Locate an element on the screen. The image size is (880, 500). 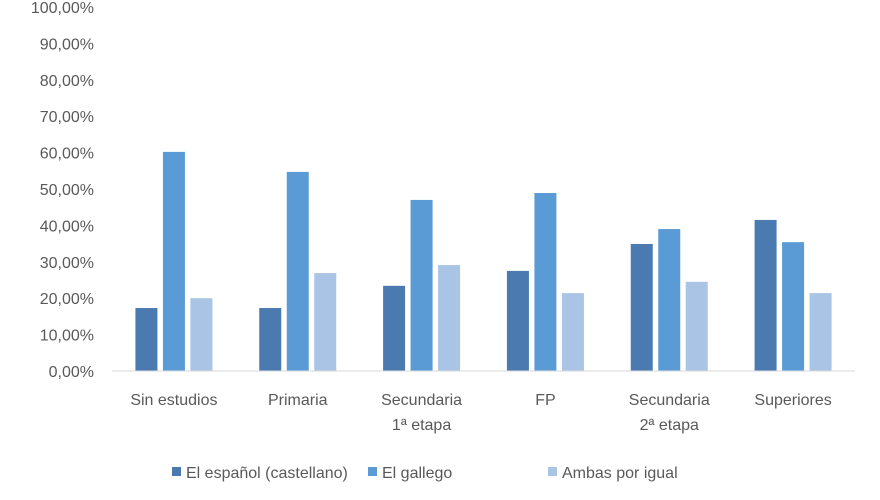
y-tick-label: 50,00% is located at coordinates (67, 190).